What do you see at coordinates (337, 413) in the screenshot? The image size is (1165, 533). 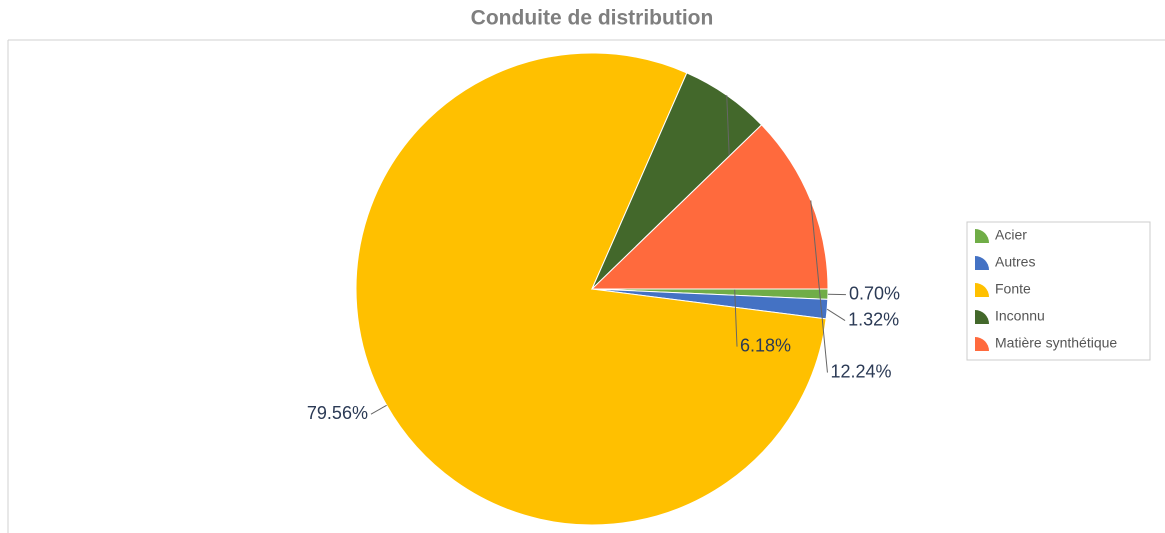 I see `data-label: 79.56%` at bounding box center [337, 413].